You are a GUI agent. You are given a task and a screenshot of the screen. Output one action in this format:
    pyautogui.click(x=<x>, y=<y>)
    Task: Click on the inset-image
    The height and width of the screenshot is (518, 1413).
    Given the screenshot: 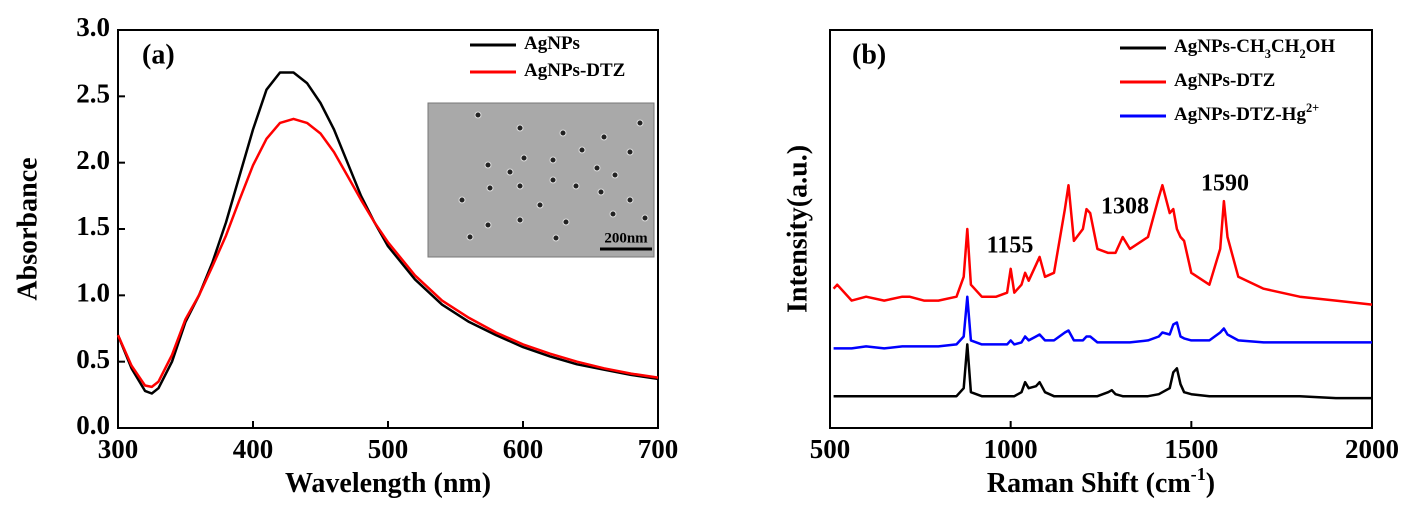 What is the action you would take?
    pyautogui.click(x=541, y=180)
    